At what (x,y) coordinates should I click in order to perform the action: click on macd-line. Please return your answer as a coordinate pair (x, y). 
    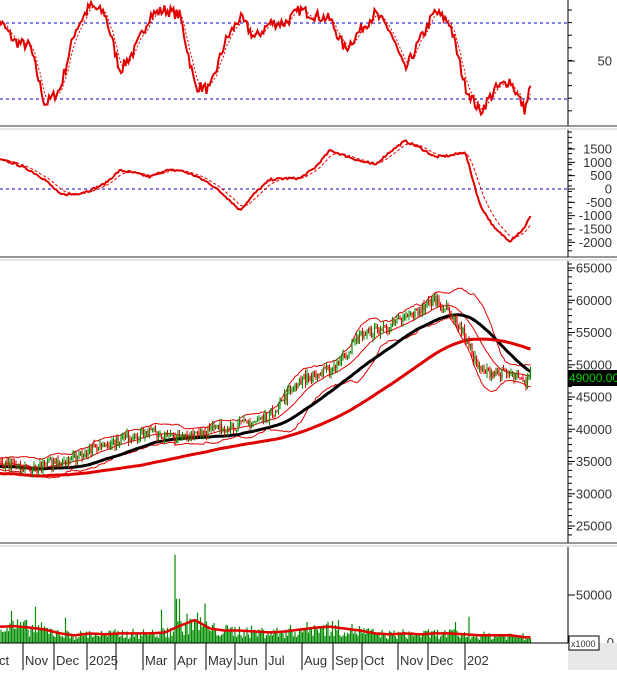
    Looking at the image, I should click on (265, 191).